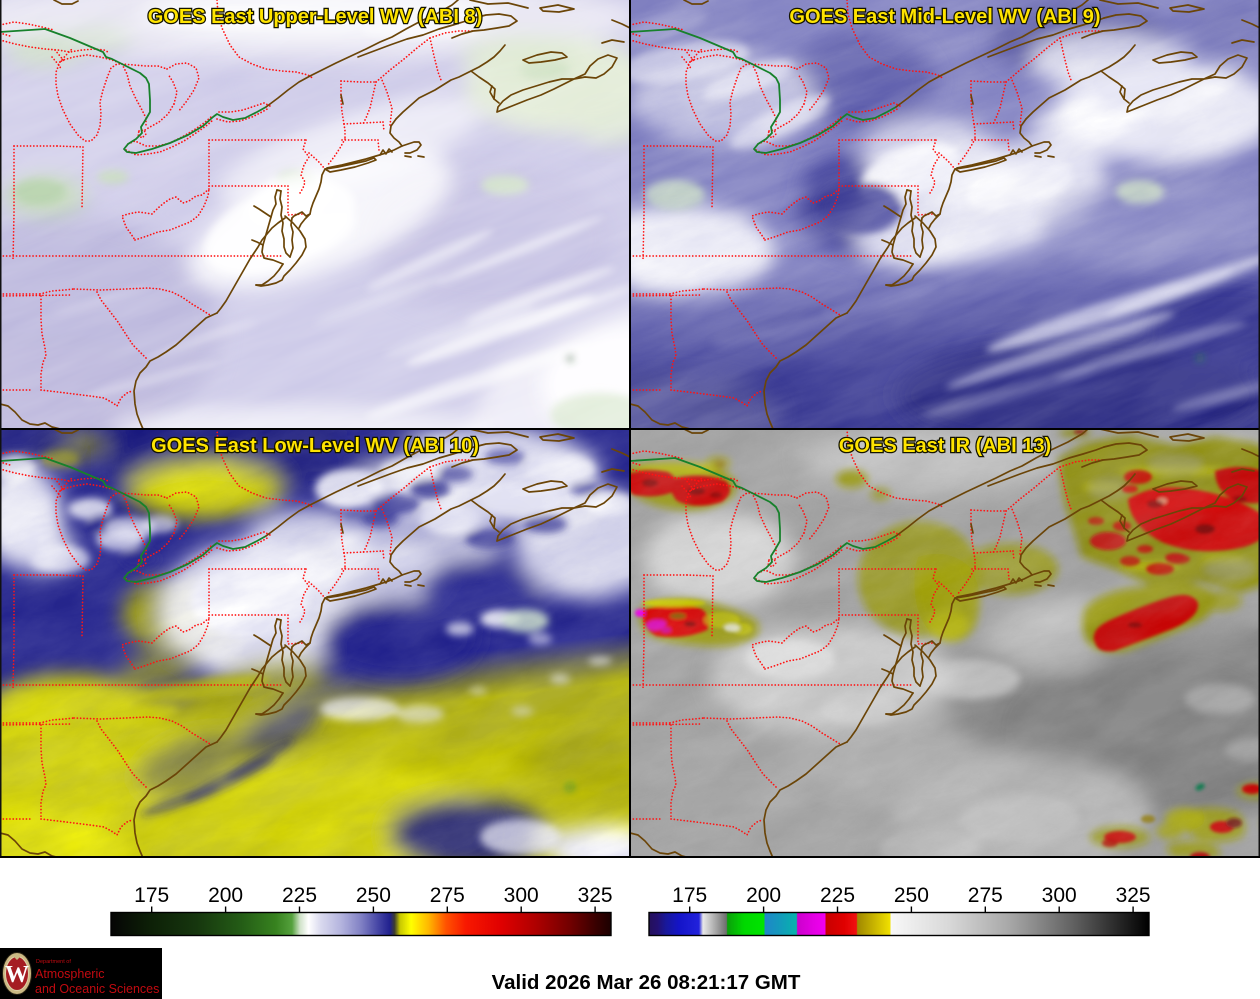 This screenshot has height=999, width=1260. Describe the element at coordinates (315, 17) in the screenshot. I see `svg-text:GOES East Upper-Level WV (ABI: GOES East Upper-Level WV (ABI 8)` at that location.